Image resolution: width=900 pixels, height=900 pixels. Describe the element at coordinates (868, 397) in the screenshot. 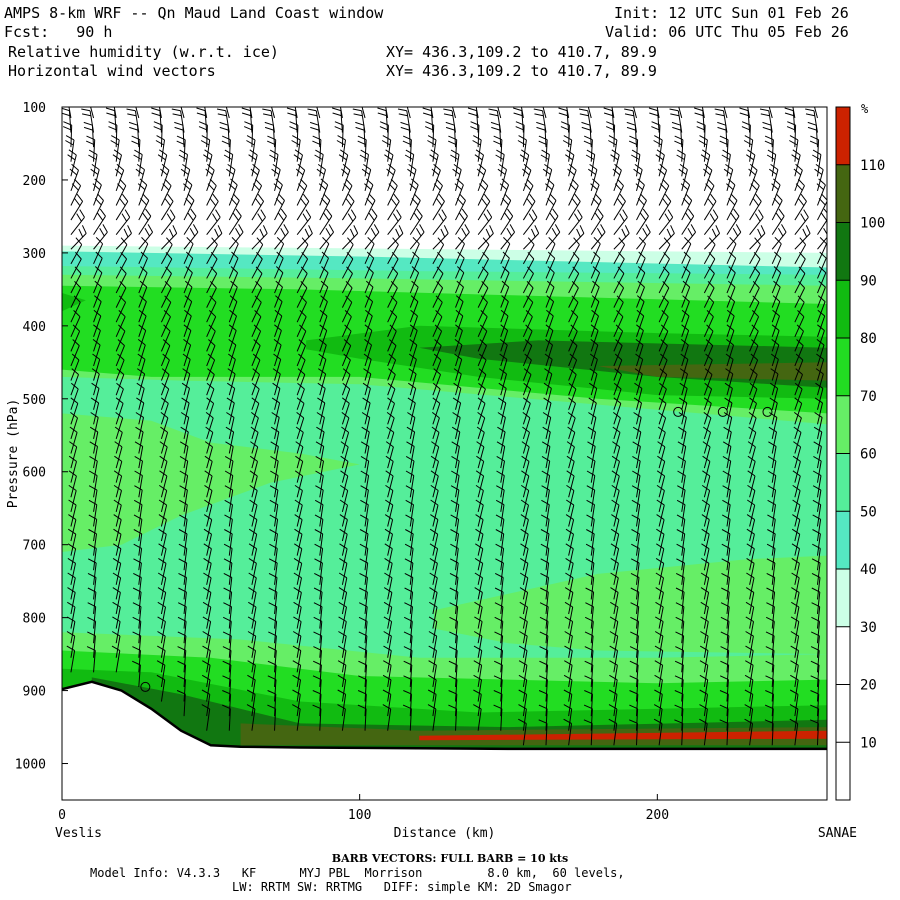

I see `colorbar-label: 70` at that location.